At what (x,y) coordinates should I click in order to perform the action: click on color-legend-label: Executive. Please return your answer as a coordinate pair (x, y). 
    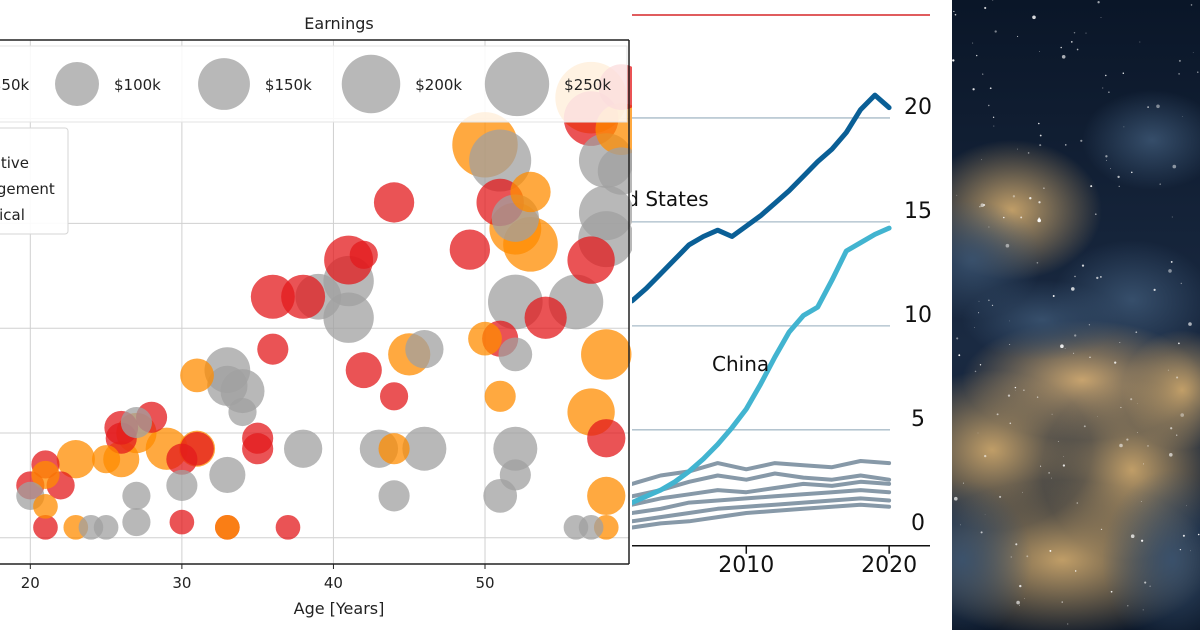
    Looking at the image, I should click on (14, 163).